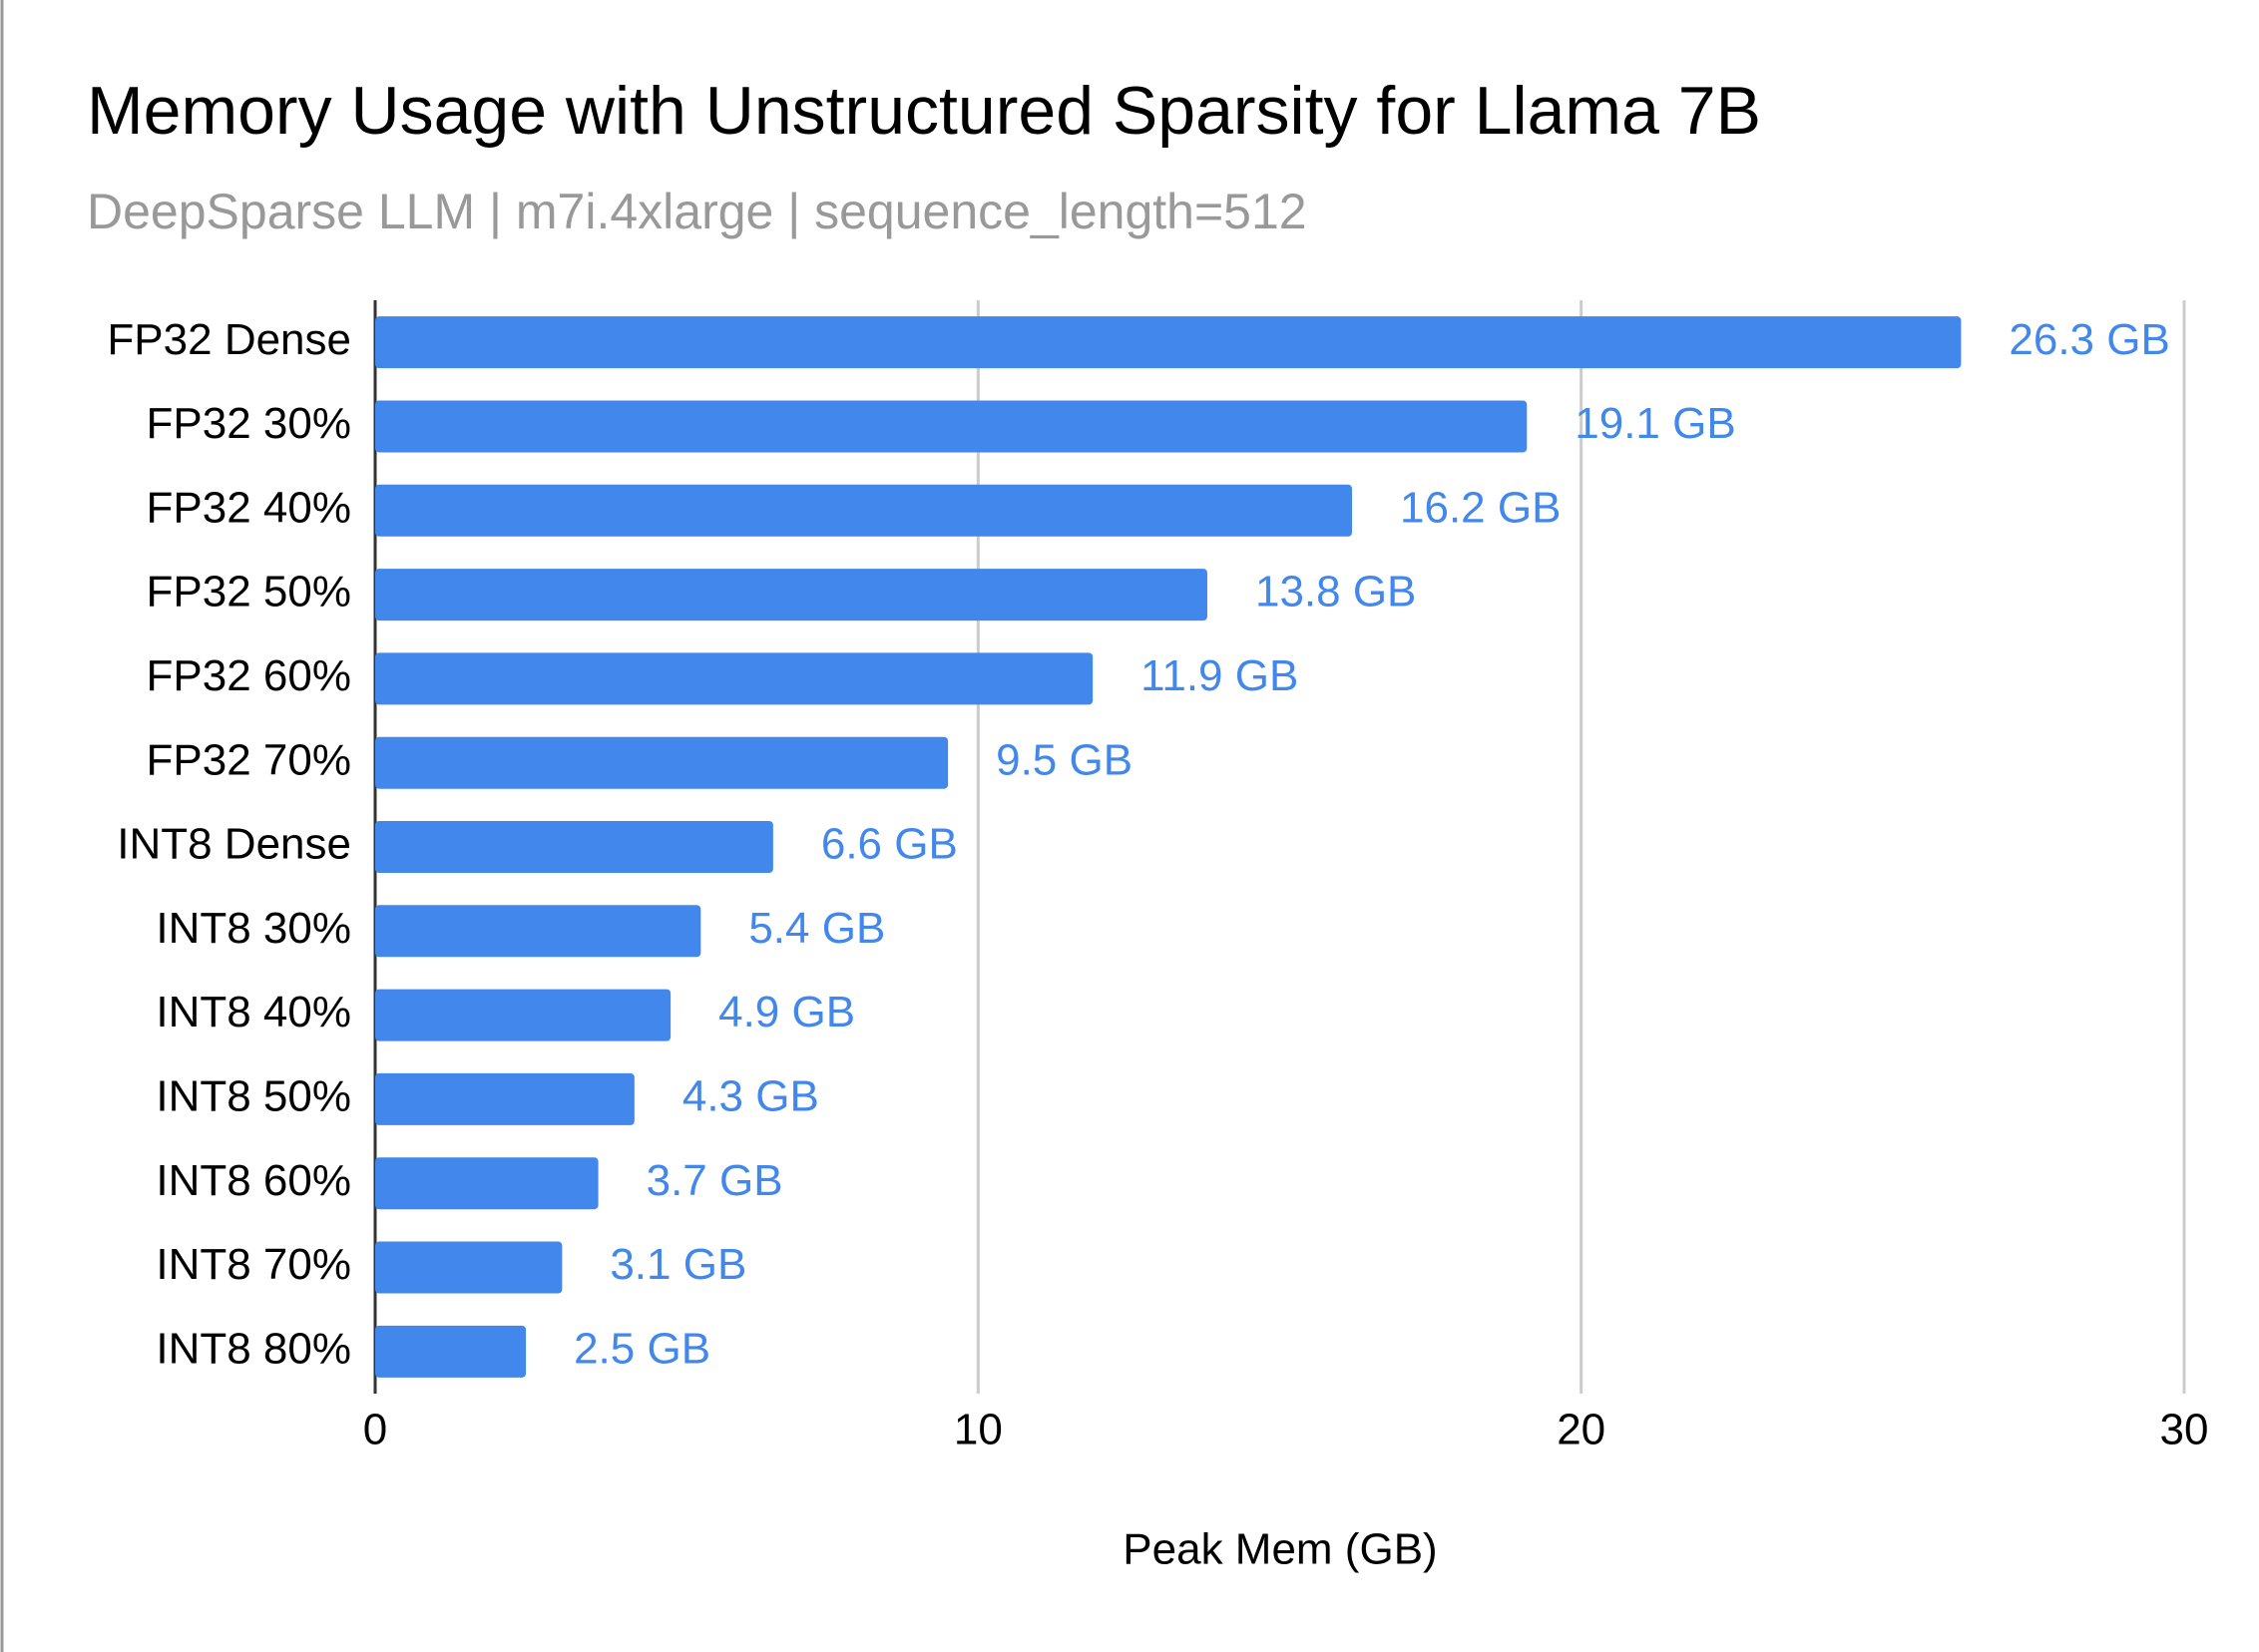 This screenshot has height=1652, width=2259. Describe the element at coordinates (1480, 507) in the screenshot. I see `value-label: 16.2 GB` at that location.